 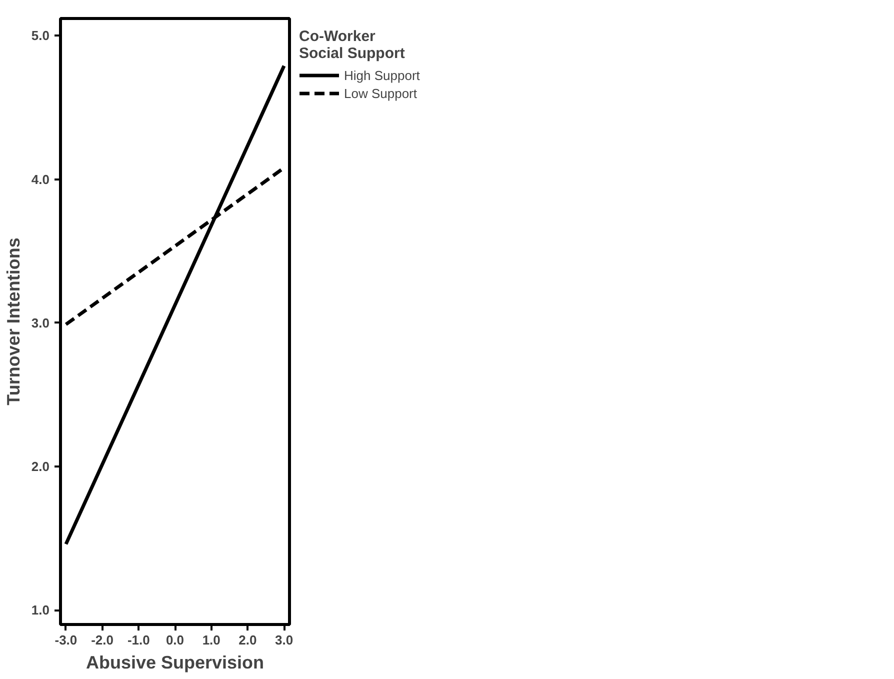 What do you see at coordinates (382, 75) in the screenshot?
I see `legend-label: High Support` at bounding box center [382, 75].